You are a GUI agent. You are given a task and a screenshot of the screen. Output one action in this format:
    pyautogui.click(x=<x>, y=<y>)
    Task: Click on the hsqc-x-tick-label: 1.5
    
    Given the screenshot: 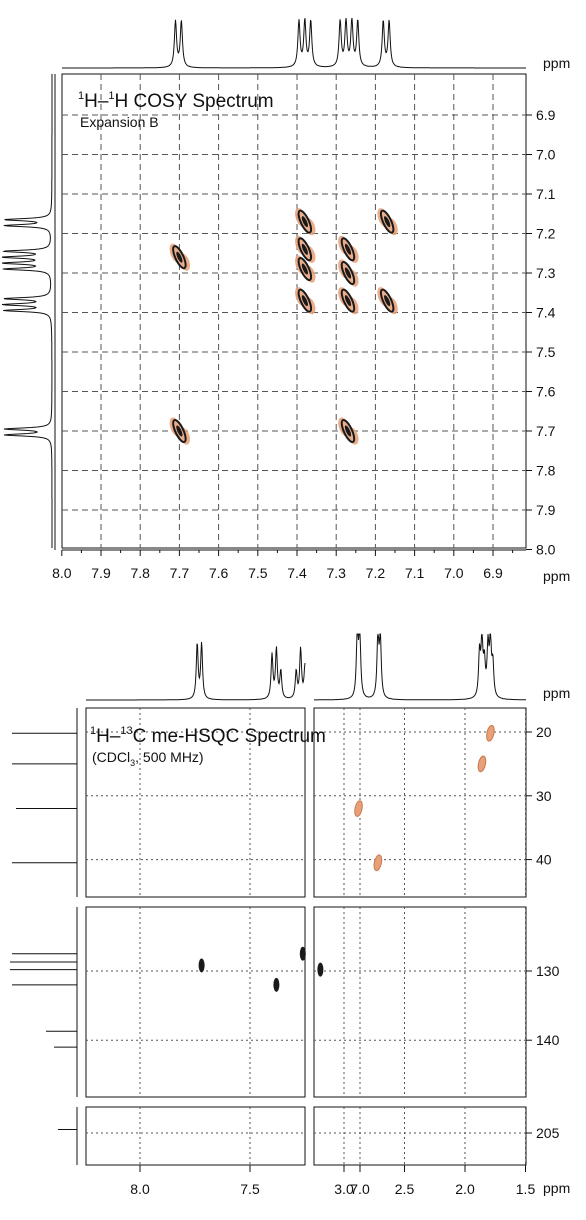 What is the action you would take?
    pyautogui.click(x=526, y=1189)
    